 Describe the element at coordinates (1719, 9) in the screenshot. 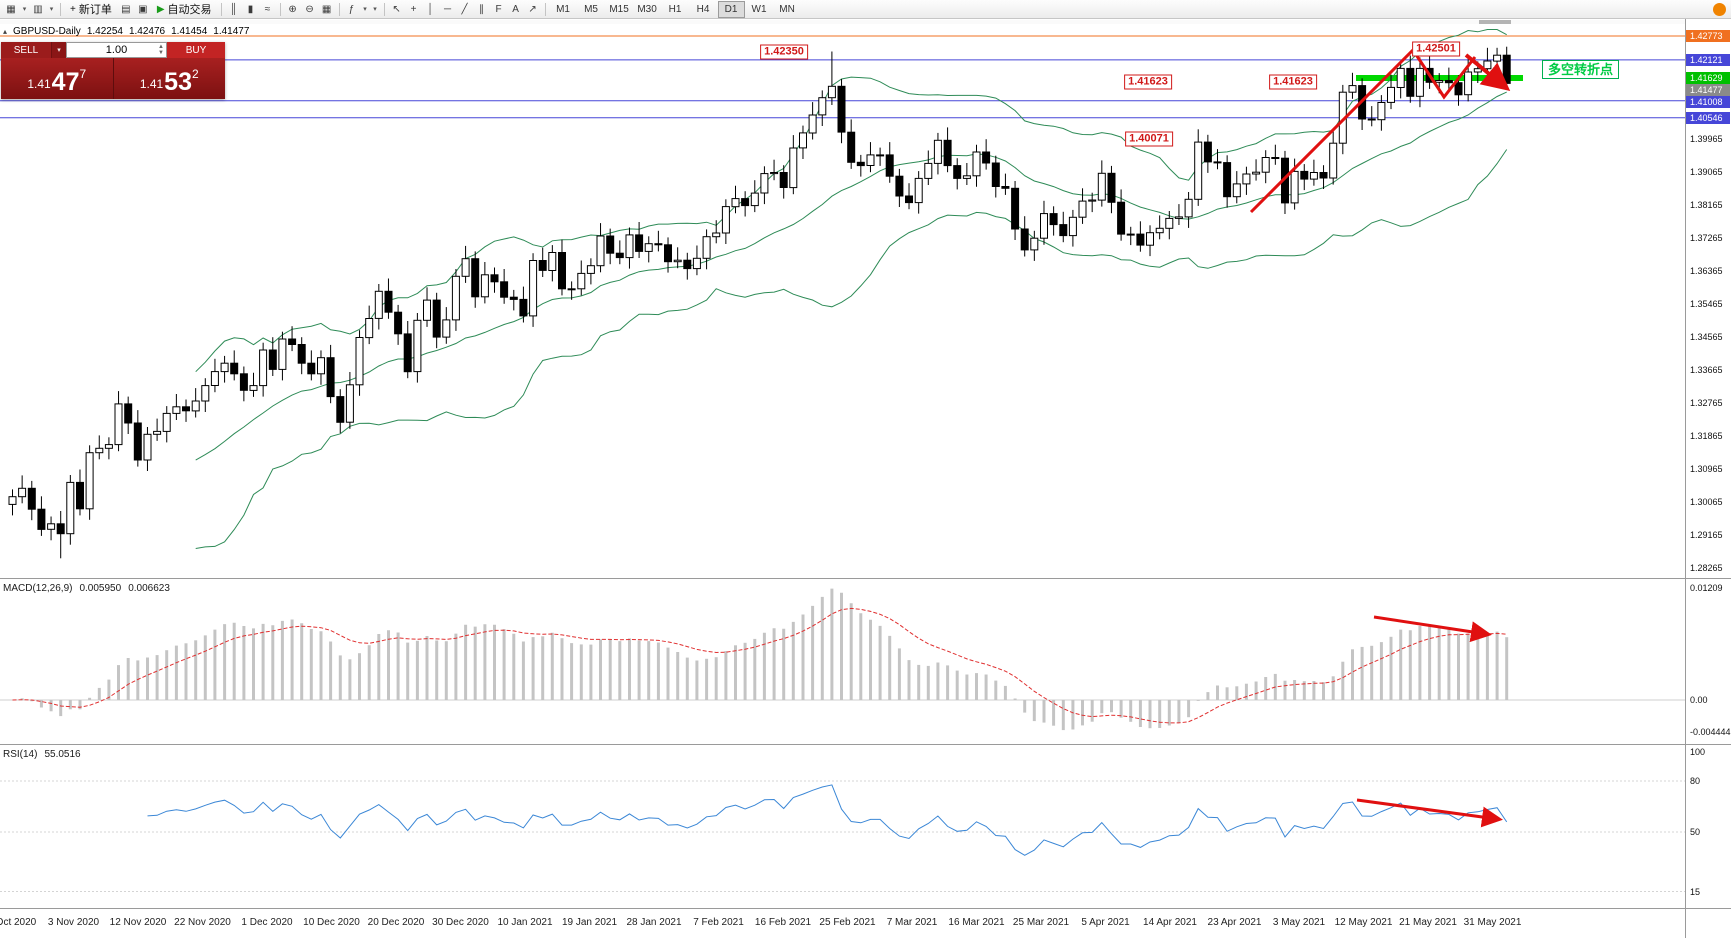

I see `community-icon` at that location.